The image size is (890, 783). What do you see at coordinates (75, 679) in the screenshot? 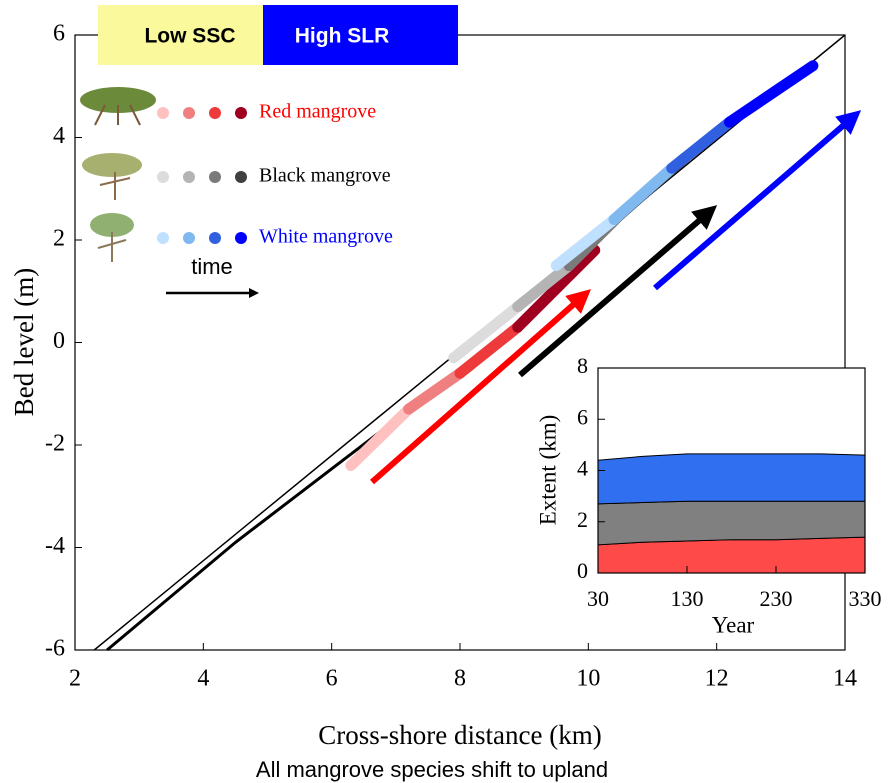
I see `x-tick-label: 2` at bounding box center [75, 679].